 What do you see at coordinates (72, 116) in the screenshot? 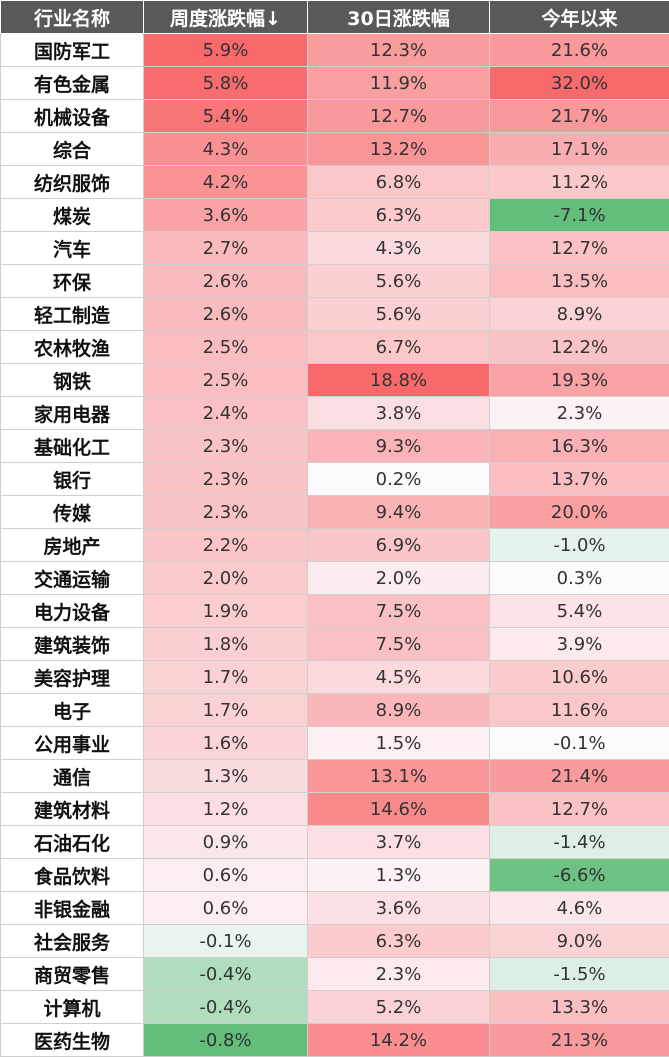
I see `industry-name-cell: 机械设备` at bounding box center [72, 116].